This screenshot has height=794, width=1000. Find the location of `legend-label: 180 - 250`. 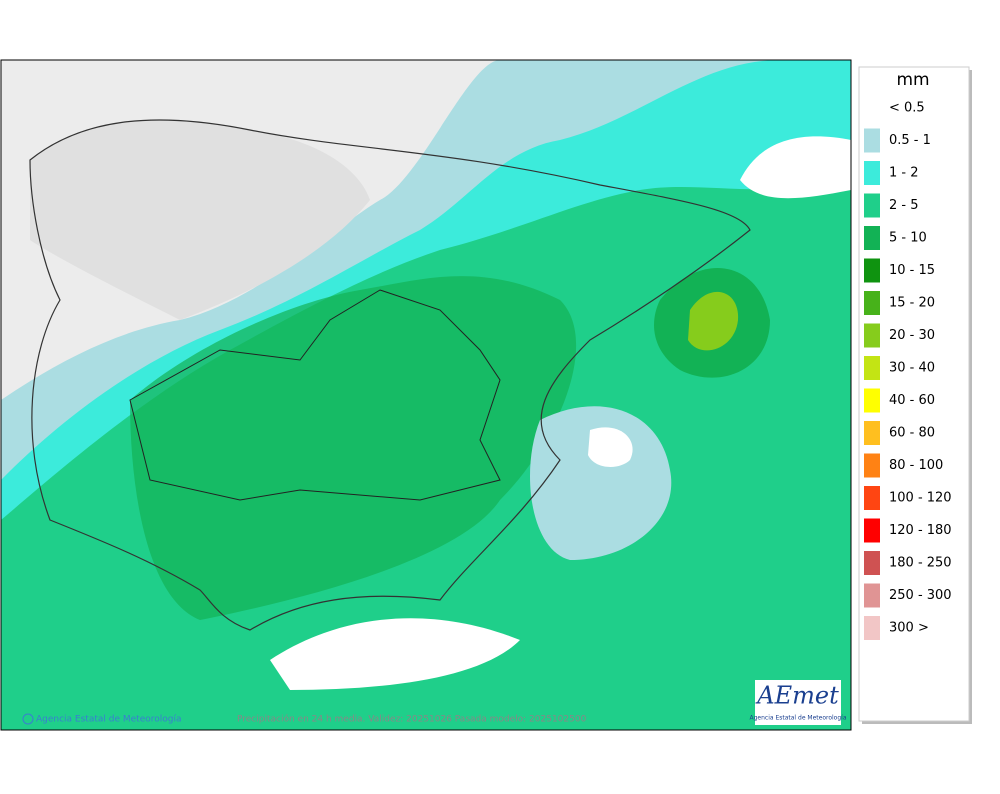

legend-label: 180 - 250 is located at coordinates (920, 563).